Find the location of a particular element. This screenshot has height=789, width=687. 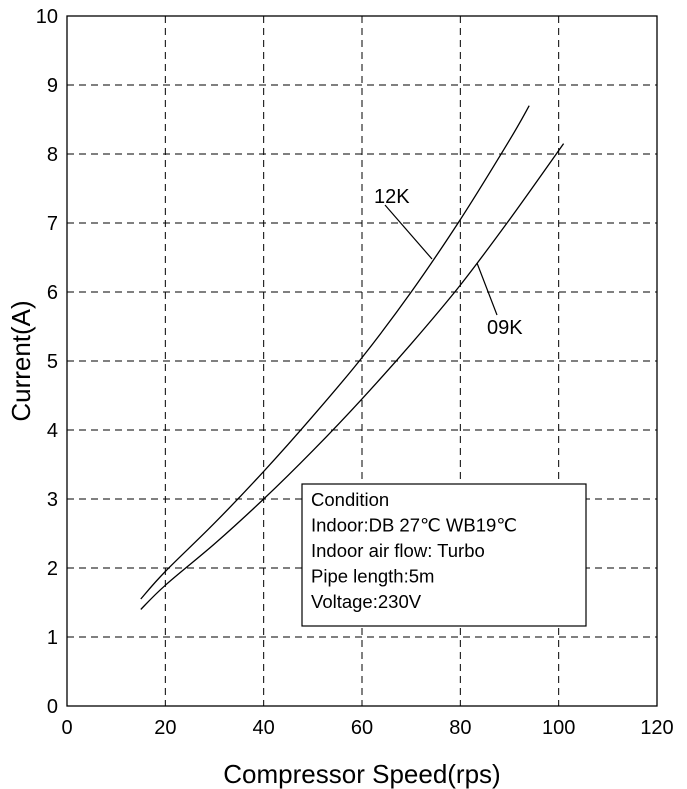

series-label-09k: 09K is located at coordinates (505, 328).